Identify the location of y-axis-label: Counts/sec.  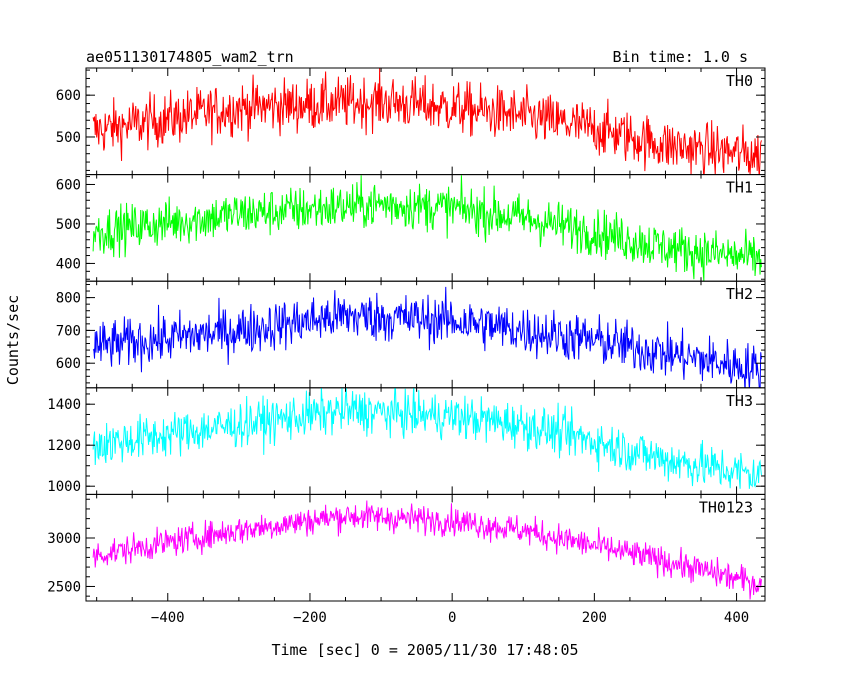
(13, 340).